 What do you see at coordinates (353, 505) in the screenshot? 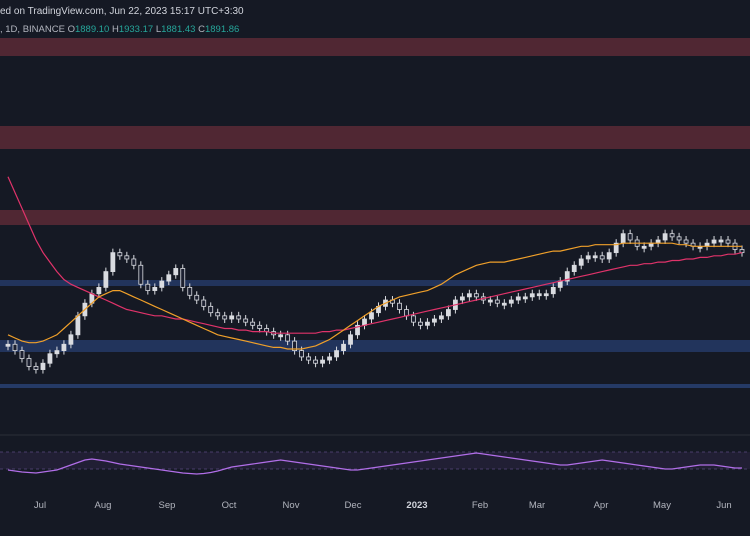
I see `x-tick-label: Dec` at bounding box center [353, 505].